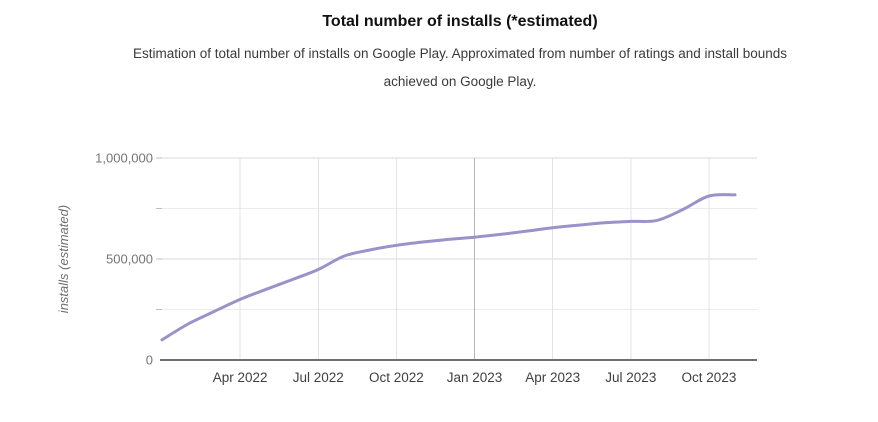  Describe the element at coordinates (240, 377) in the screenshot. I see `x-tick-label: Apr 2022` at that location.